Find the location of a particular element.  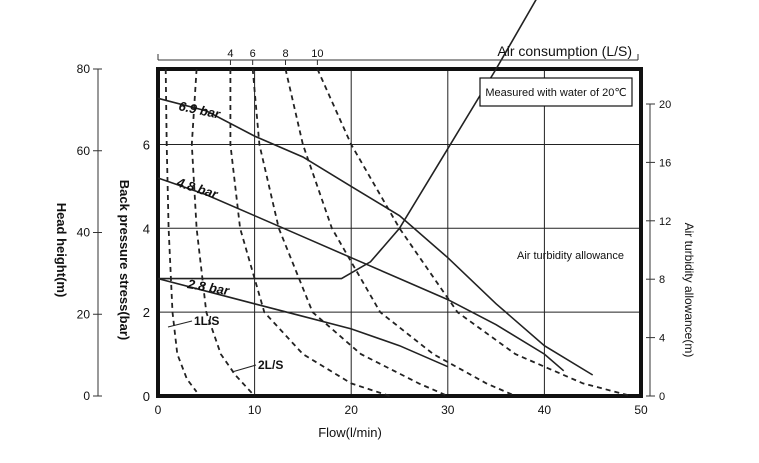

label-air-turbidity: Air turbidity allowance is located at coordinates (570, 256).